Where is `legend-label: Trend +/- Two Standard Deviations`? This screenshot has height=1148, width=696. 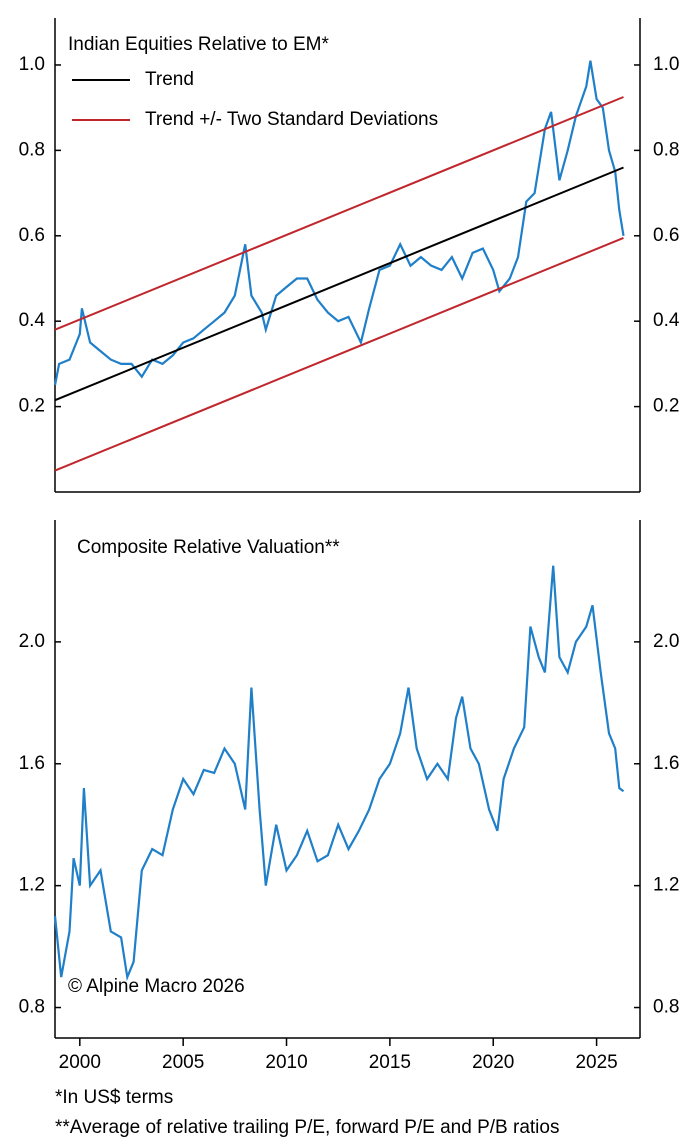 legend-label: Trend +/- Two Standard Deviations is located at coordinates (291, 119).